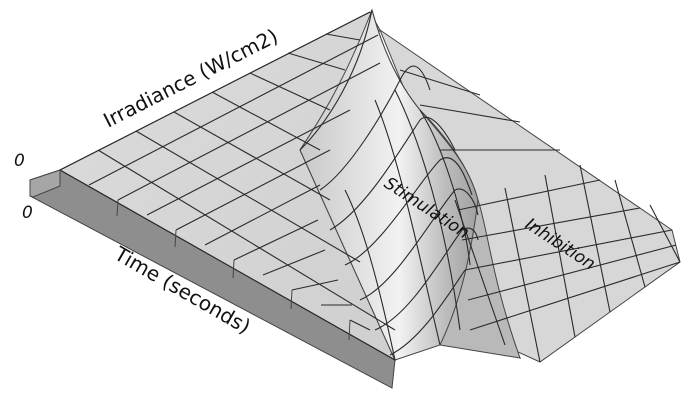  I want to click on time-origin-label: 0, so click(27, 213).